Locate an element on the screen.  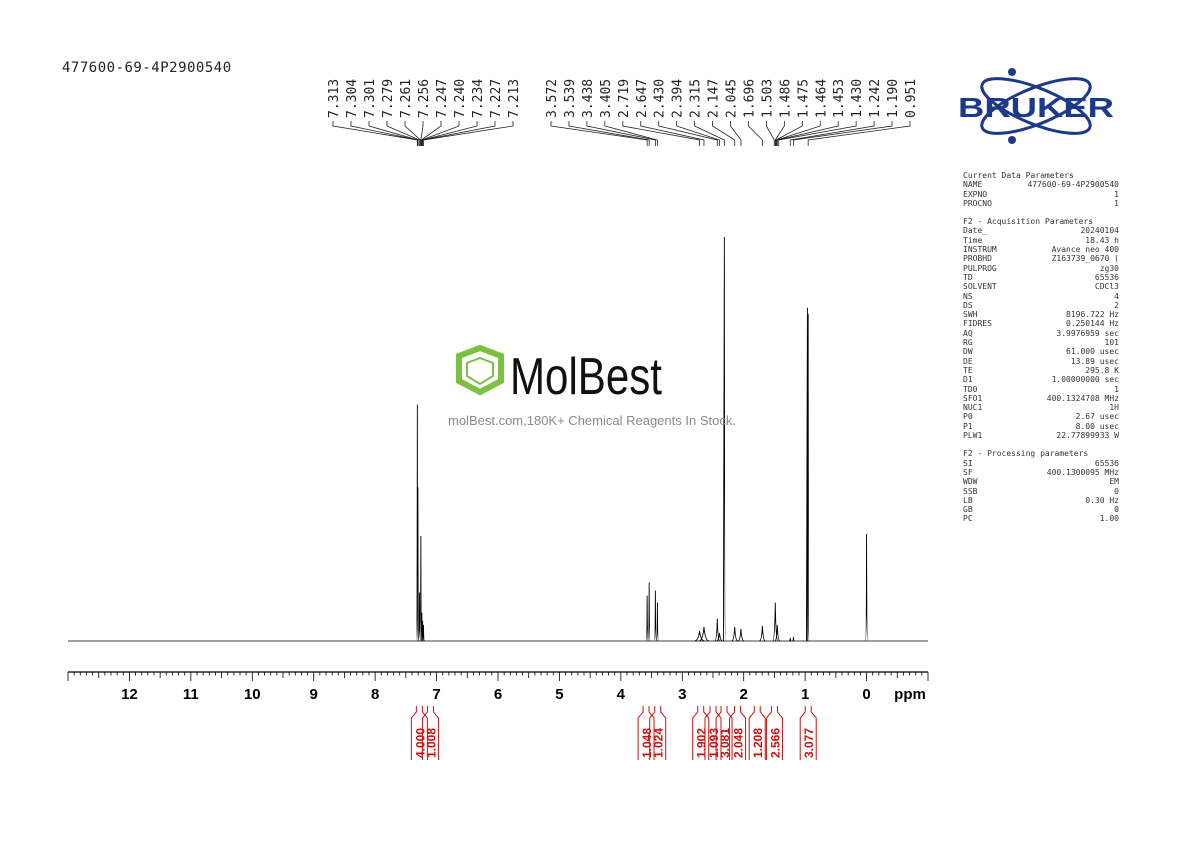
parameter-row: EXPNO 1 is located at coordinates (1041, 194).